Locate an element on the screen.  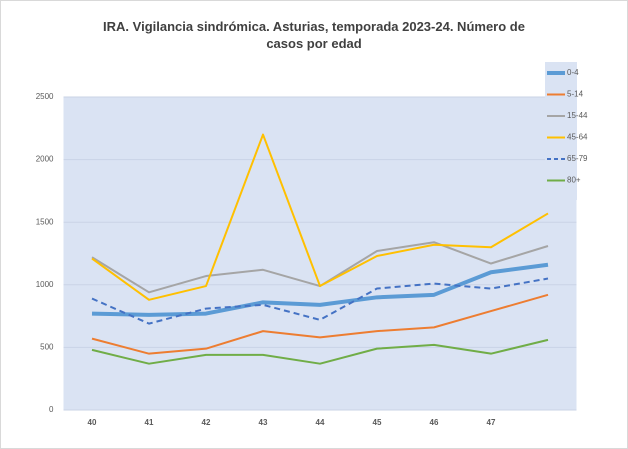
x-tick-label: 45 is located at coordinates (377, 422).